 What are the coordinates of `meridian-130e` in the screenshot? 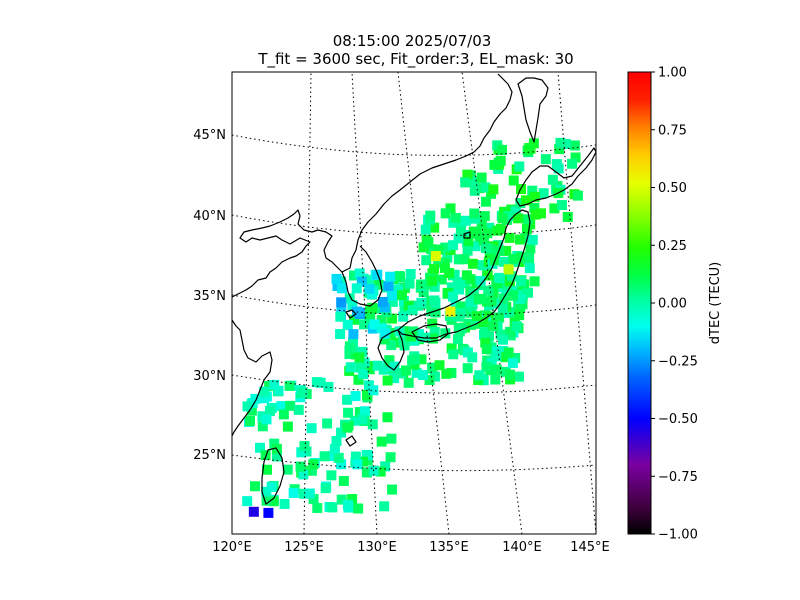 It's located at (364, 303).